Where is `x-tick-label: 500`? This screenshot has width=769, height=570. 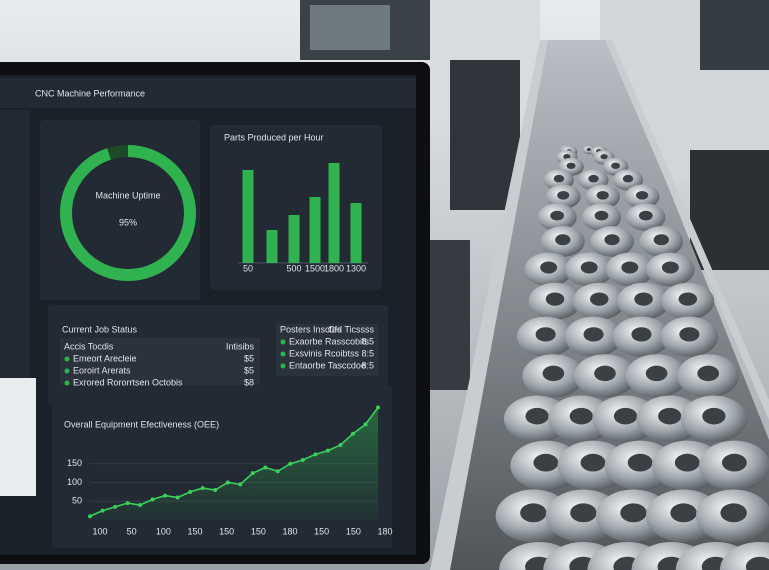
x-tick-label: 500 is located at coordinates (293, 268).